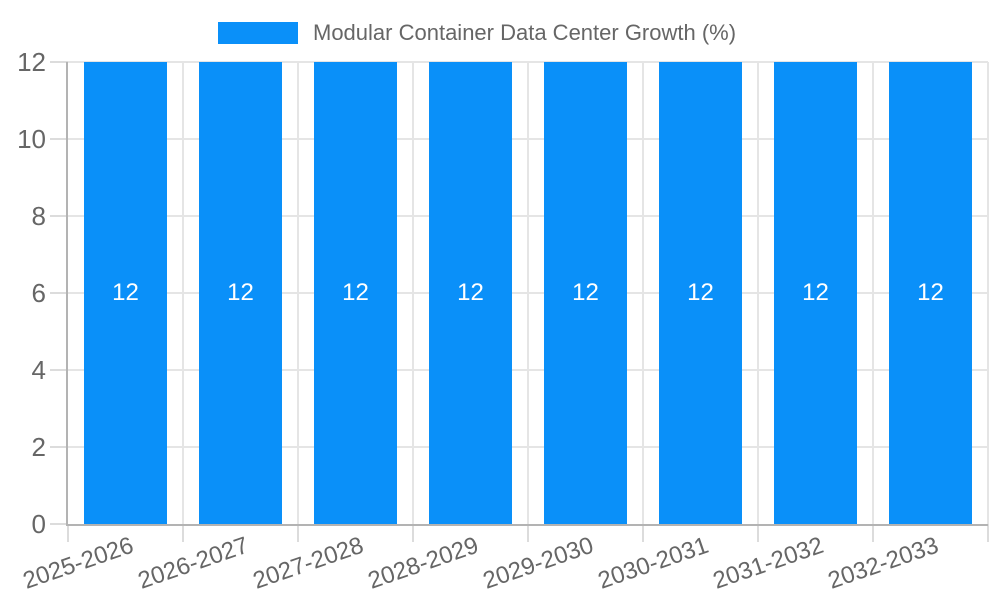  I want to click on x-tick-label: 2026-2027, so click(193, 563).